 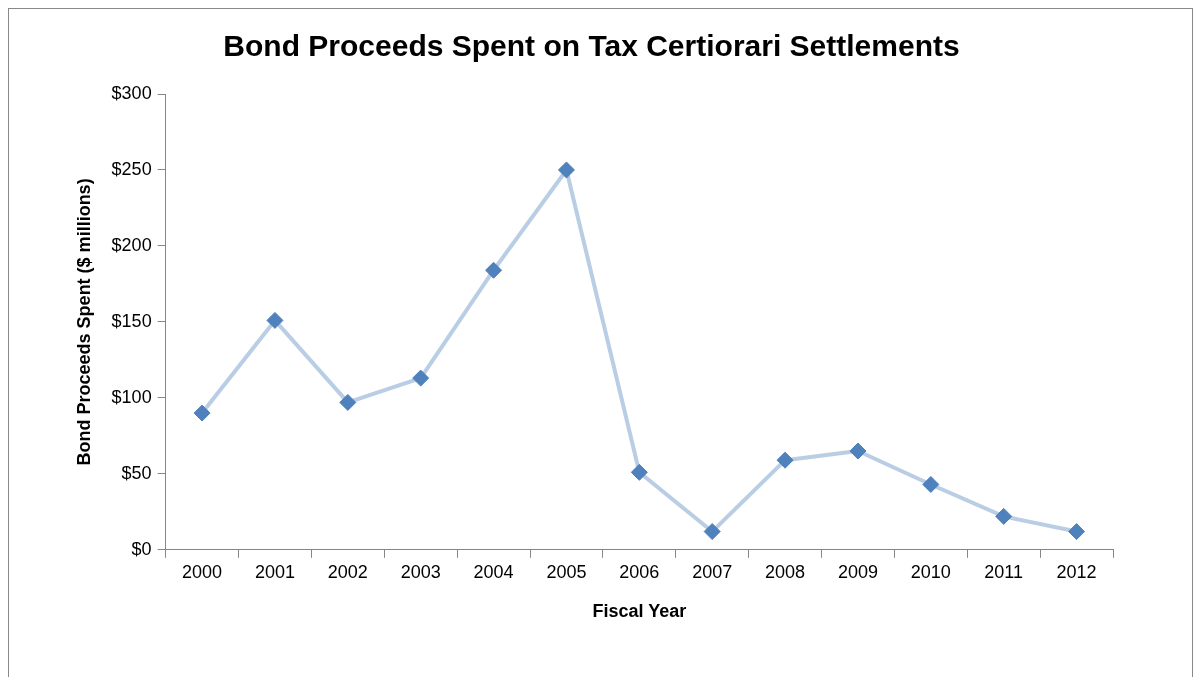 I want to click on x-tick-label: 2000, so click(x=202, y=571).